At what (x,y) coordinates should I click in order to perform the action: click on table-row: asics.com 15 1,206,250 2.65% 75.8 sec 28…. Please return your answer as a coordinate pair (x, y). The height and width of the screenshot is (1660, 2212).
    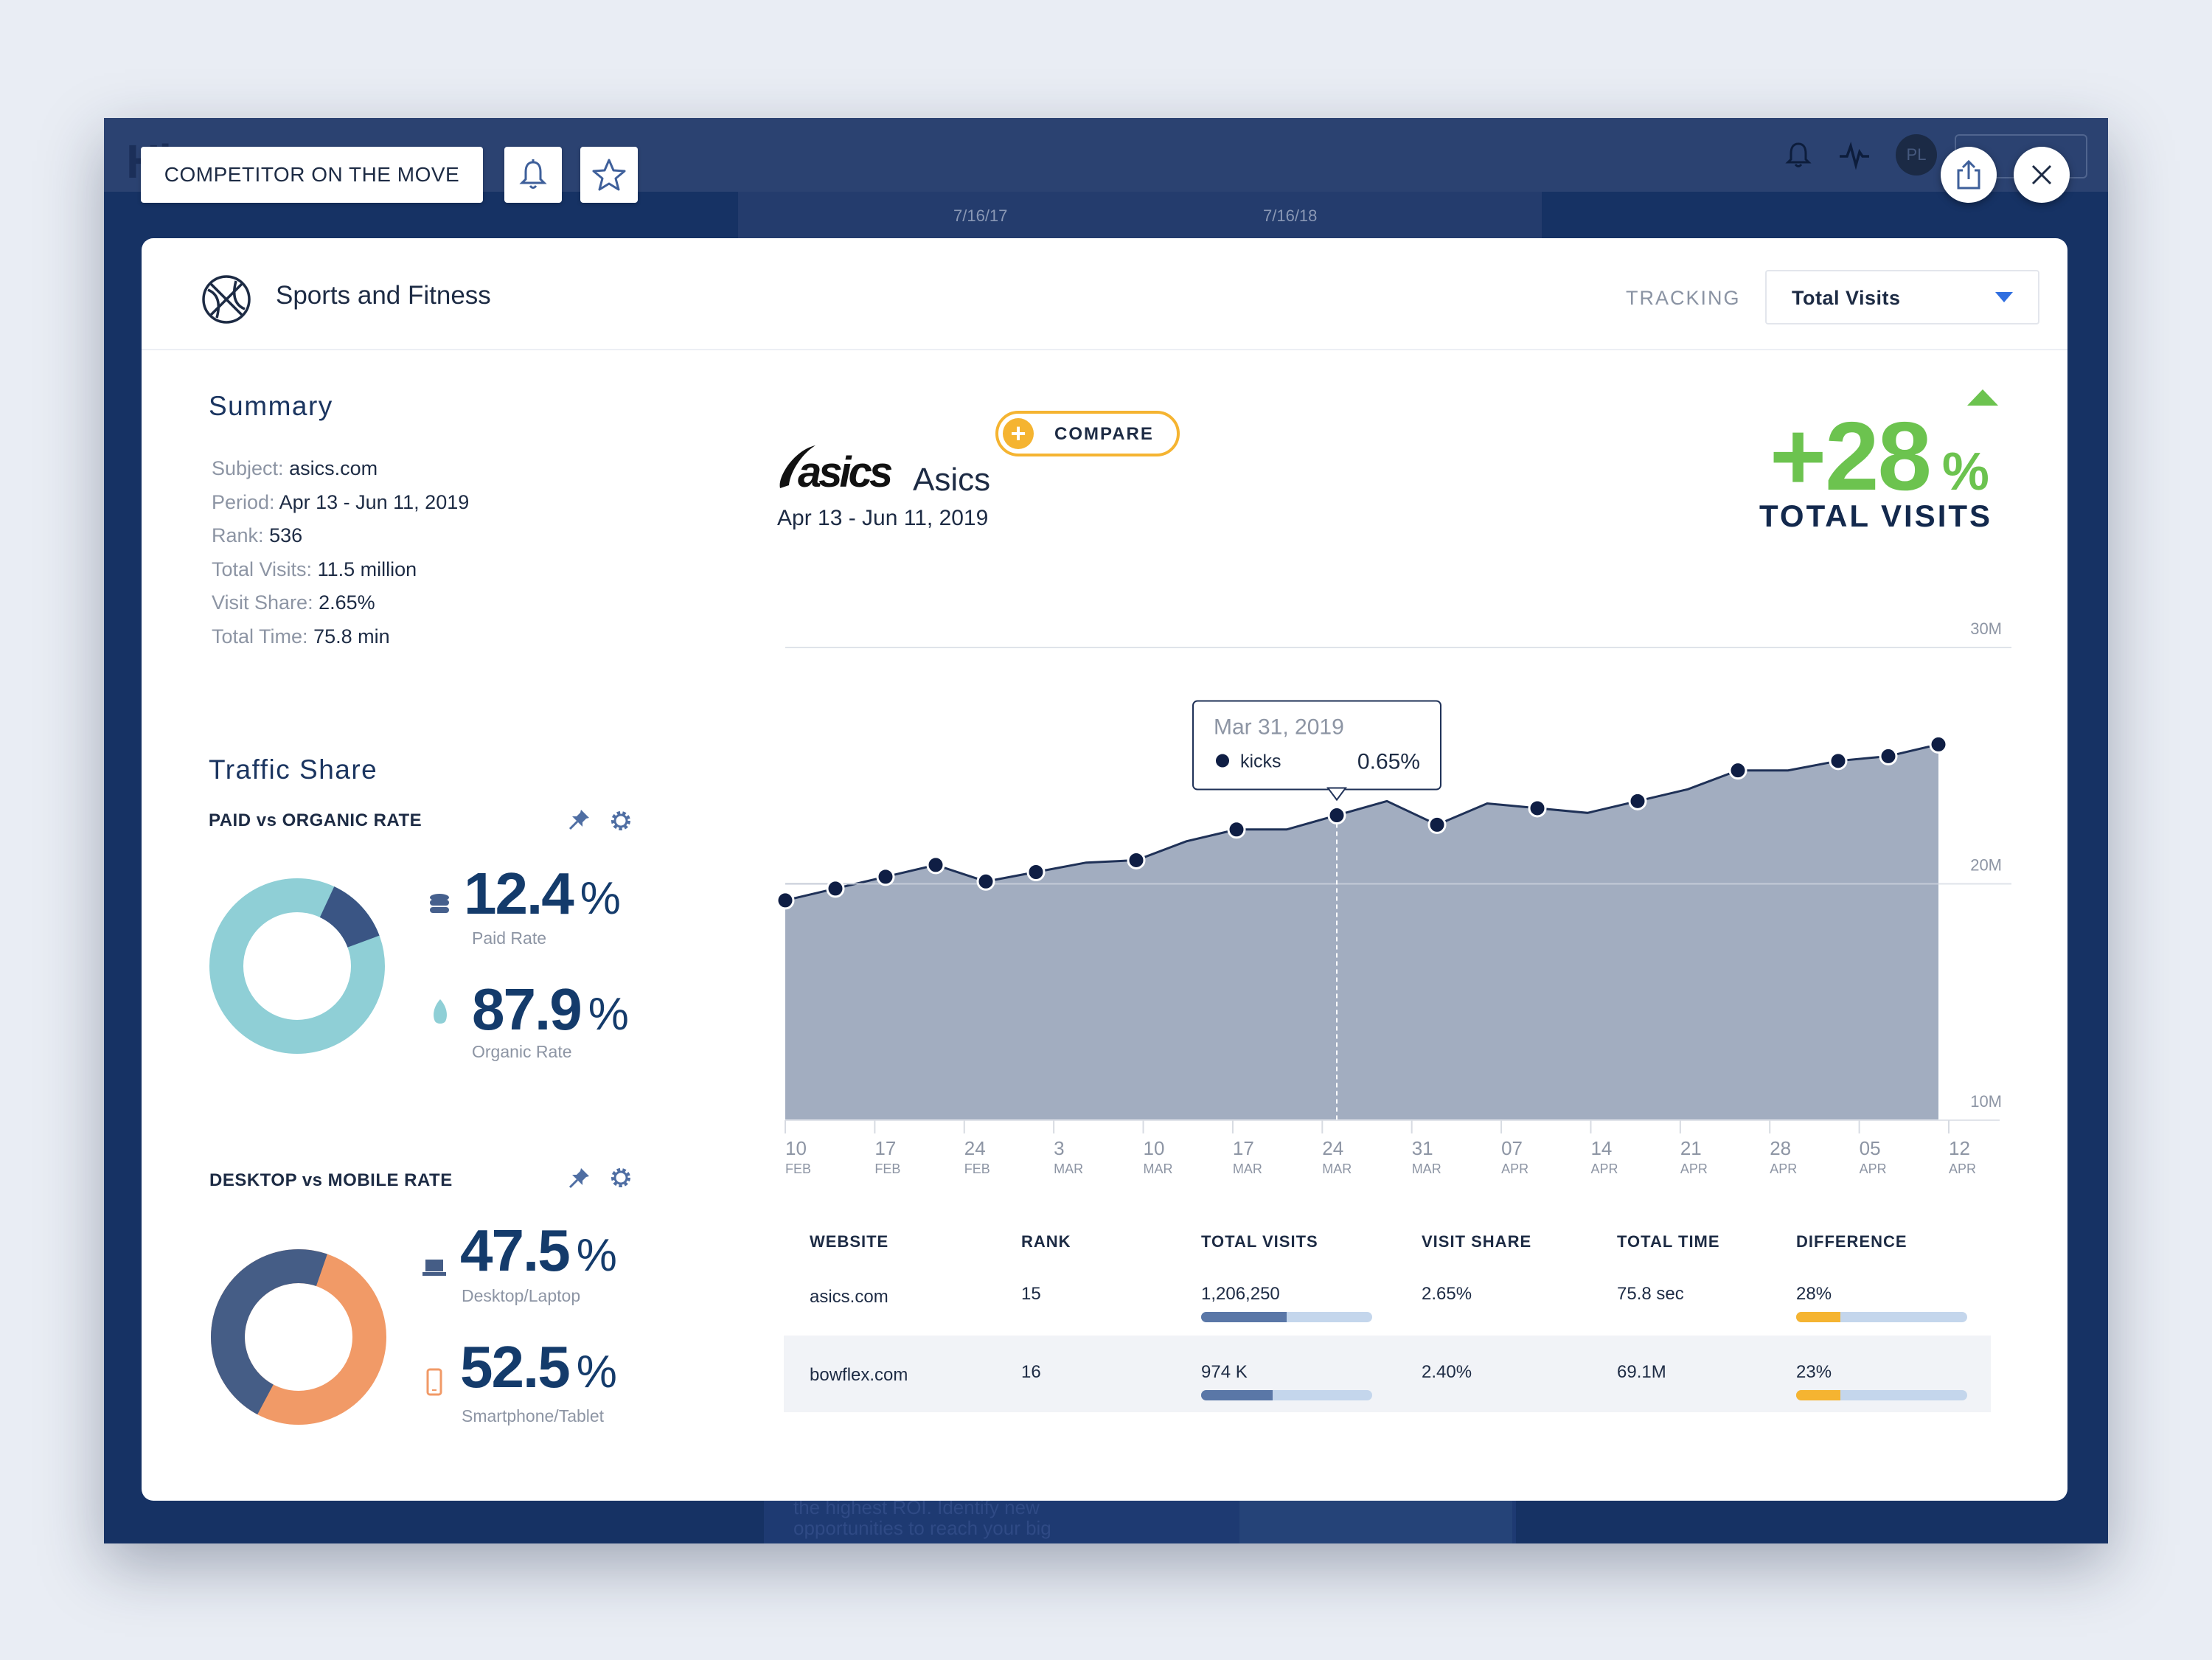
    Looking at the image, I should click on (1387, 1298).